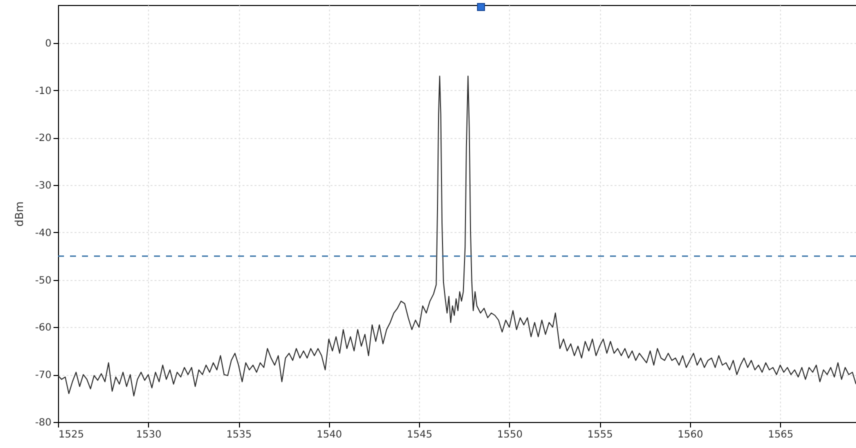 The width and height of the screenshot is (856, 448). I want to click on x-tick-label: 1545, so click(419, 435).